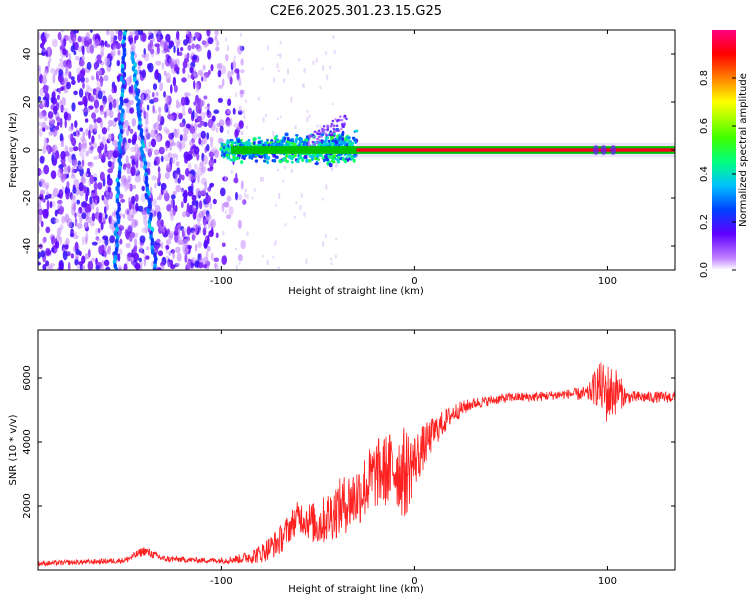 The width and height of the screenshot is (750, 600). Describe the element at coordinates (607, 281) in the screenshot. I see `x-tick-label: 100` at that location.